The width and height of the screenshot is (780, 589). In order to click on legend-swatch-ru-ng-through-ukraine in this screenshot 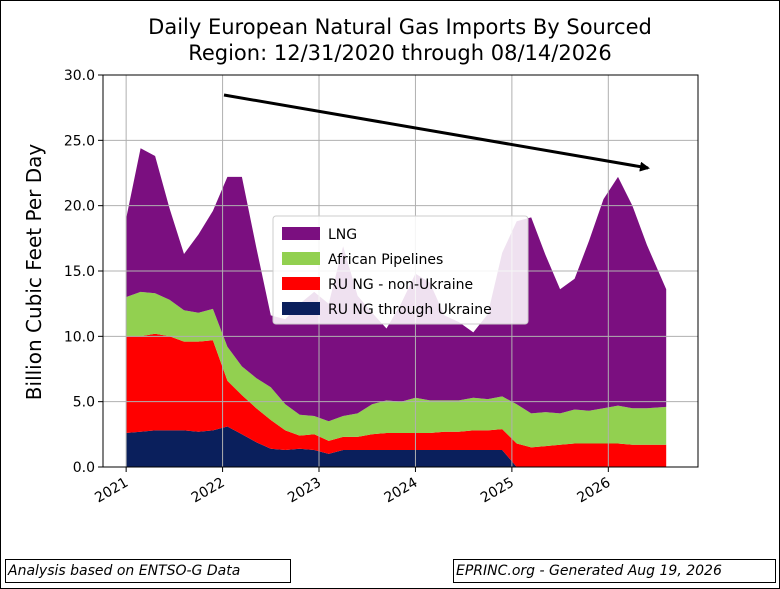, I will do `click(301, 308)`.